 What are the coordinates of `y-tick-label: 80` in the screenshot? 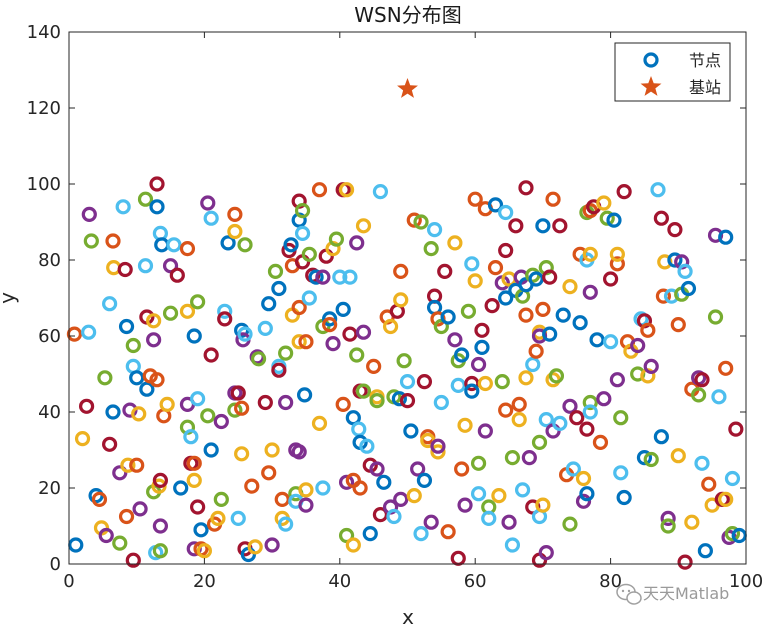 It's located at (49, 260).